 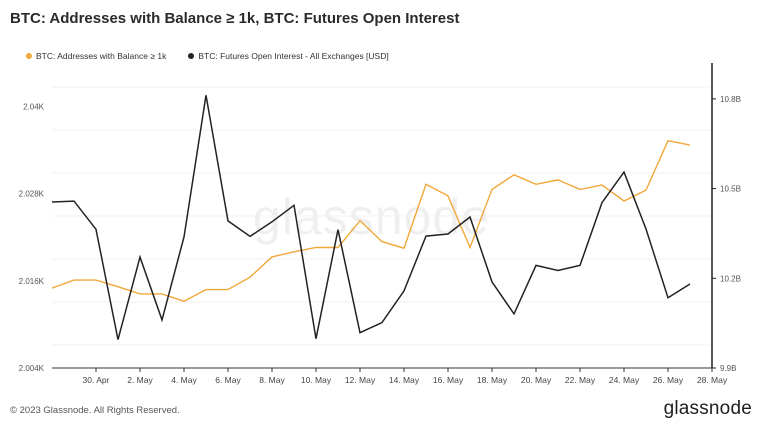 I want to click on x-tick-label: 26. May, so click(x=668, y=380).